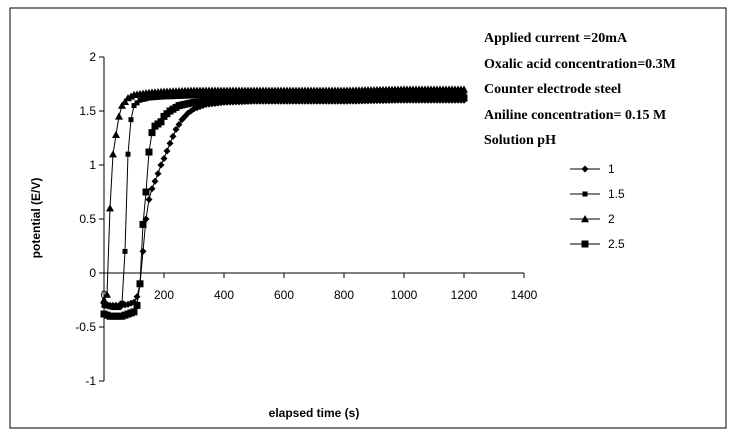 This screenshot has width=737, height=434. I want to click on x-tick-label: 600, so click(284, 295).